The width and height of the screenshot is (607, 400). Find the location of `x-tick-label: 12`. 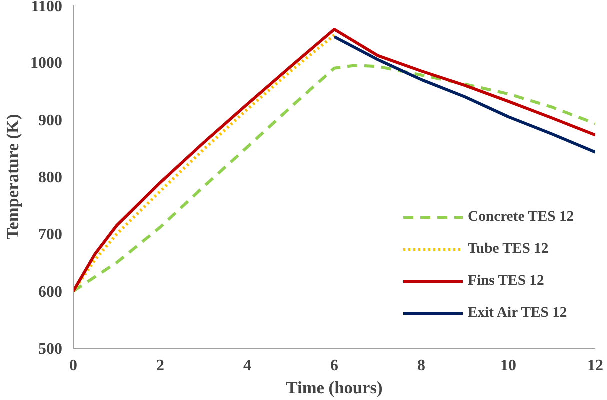

x-tick-label: 12 is located at coordinates (596, 366).